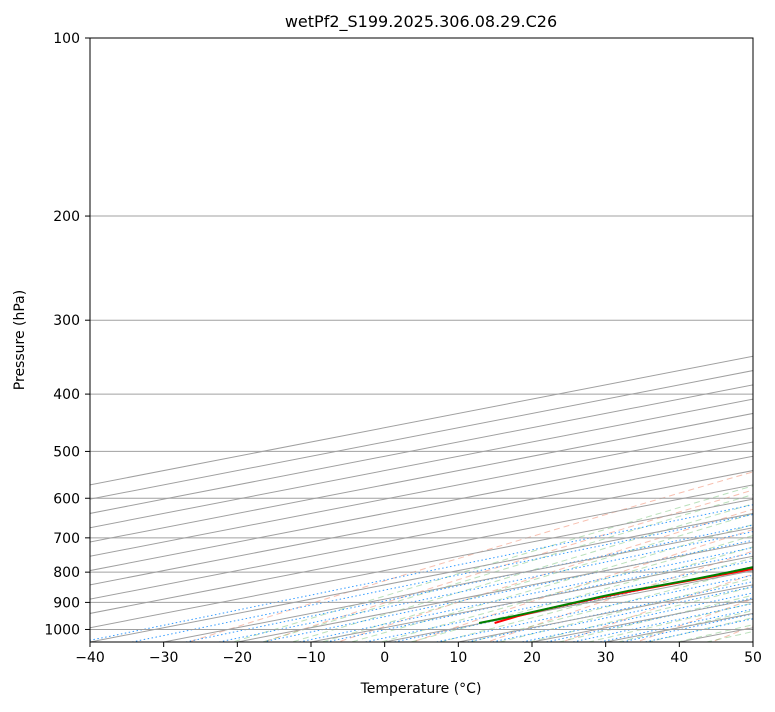 This screenshot has width=775, height=712. What do you see at coordinates (66, 603) in the screenshot?
I see `y-tick-label: 900` at bounding box center [66, 603].